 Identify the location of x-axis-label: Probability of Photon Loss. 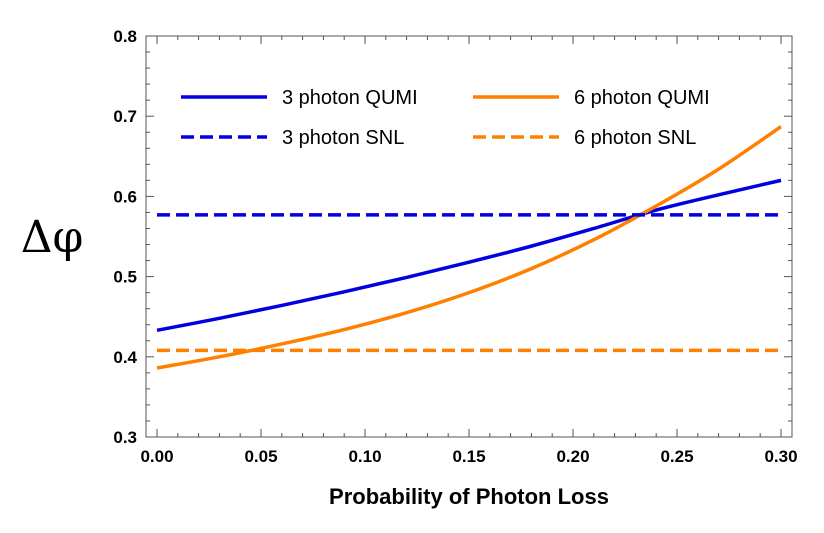
(469, 496).